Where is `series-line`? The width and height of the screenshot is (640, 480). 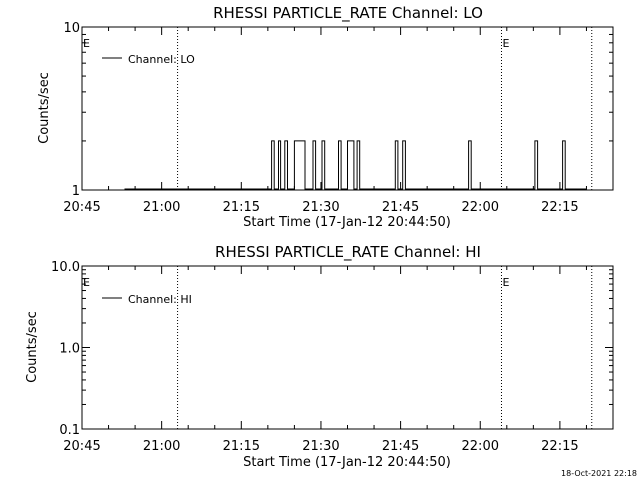
series-line is located at coordinates (355, 165).